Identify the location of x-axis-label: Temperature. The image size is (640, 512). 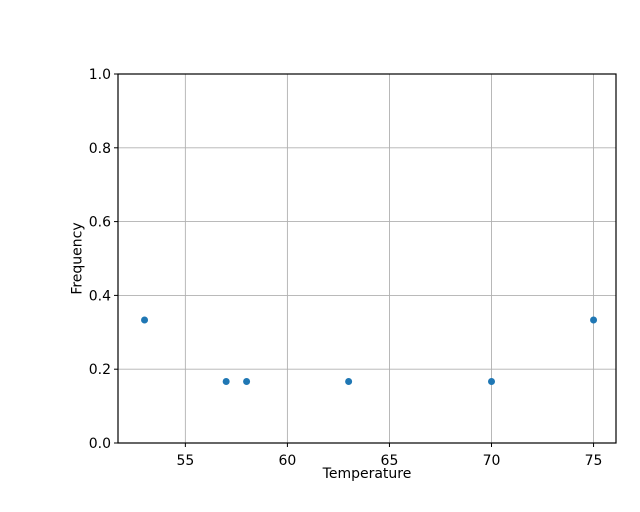
(367, 474).